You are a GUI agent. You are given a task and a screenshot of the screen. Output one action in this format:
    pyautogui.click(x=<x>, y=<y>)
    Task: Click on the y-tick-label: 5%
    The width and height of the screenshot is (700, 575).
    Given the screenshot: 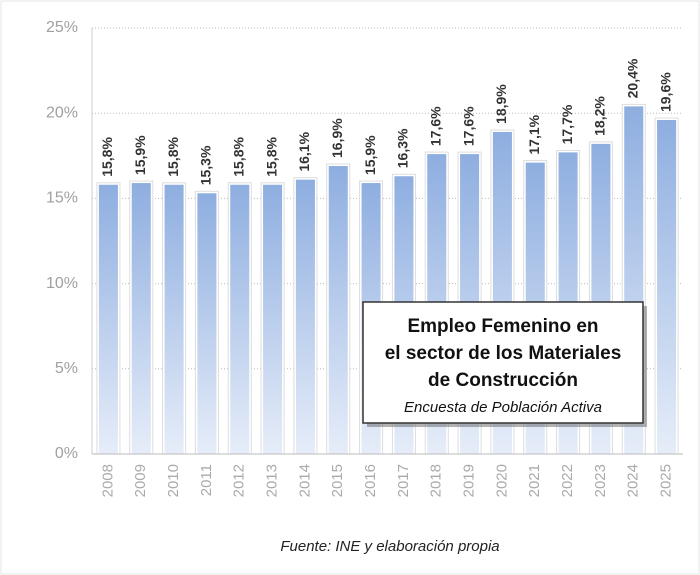 What is the action you would take?
    pyautogui.click(x=66, y=368)
    